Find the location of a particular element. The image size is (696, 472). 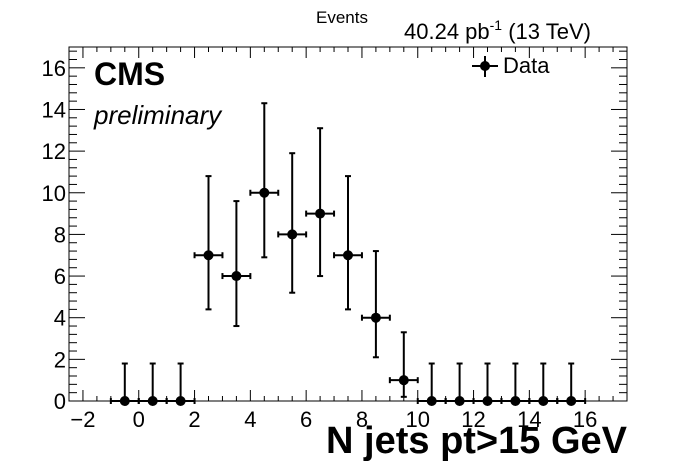

y-tick-label: 2 is located at coordinates (60, 359).